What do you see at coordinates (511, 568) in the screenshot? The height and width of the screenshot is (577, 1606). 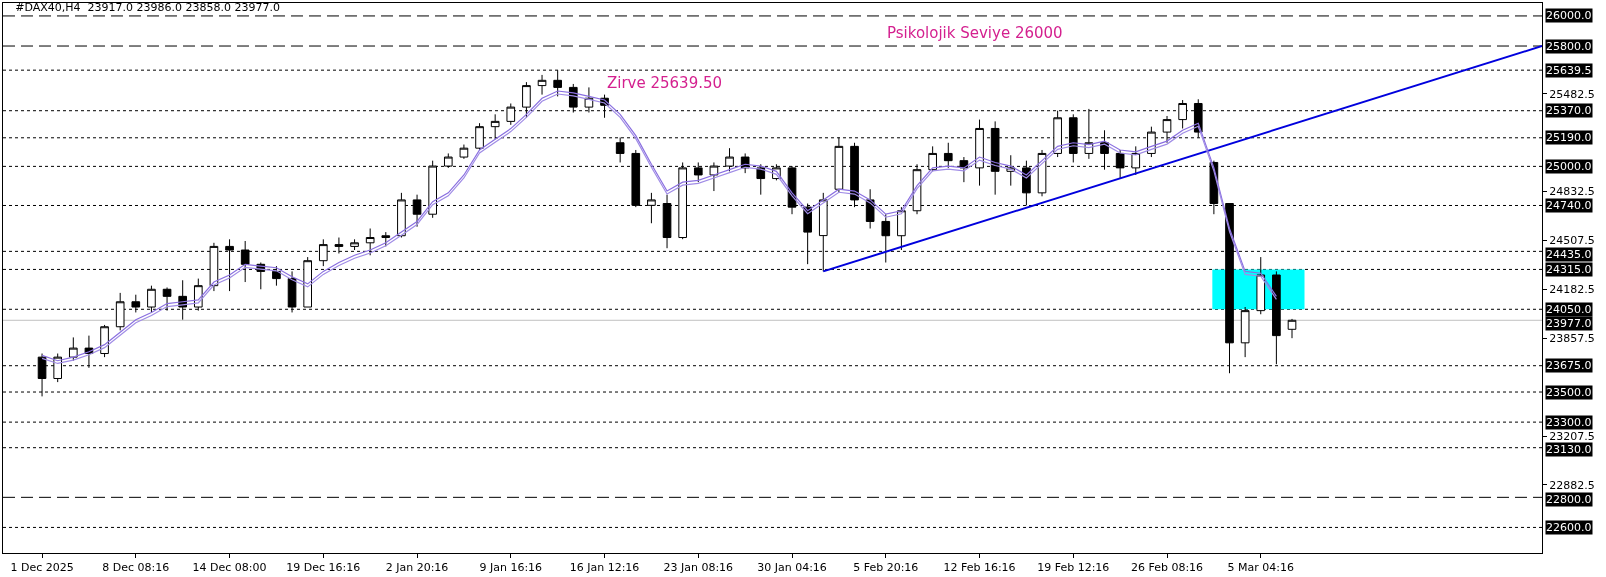 I see `x-tick-label: 9 Jan 16:16` at bounding box center [511, 568].